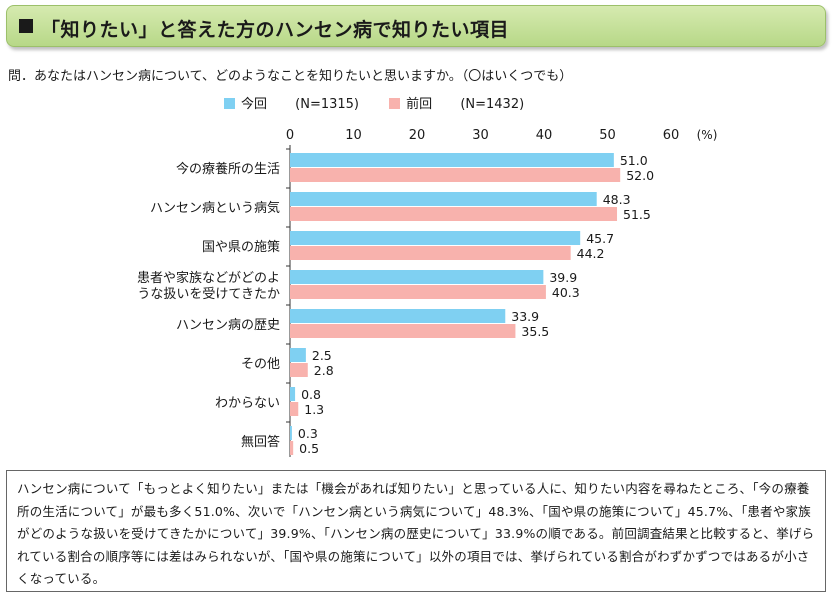 The image size is (834, 608). What do you see at coordinates (563, 277) in the screenshot?
I see `data-label-current: 39.9` at bounding box center [563, 277].